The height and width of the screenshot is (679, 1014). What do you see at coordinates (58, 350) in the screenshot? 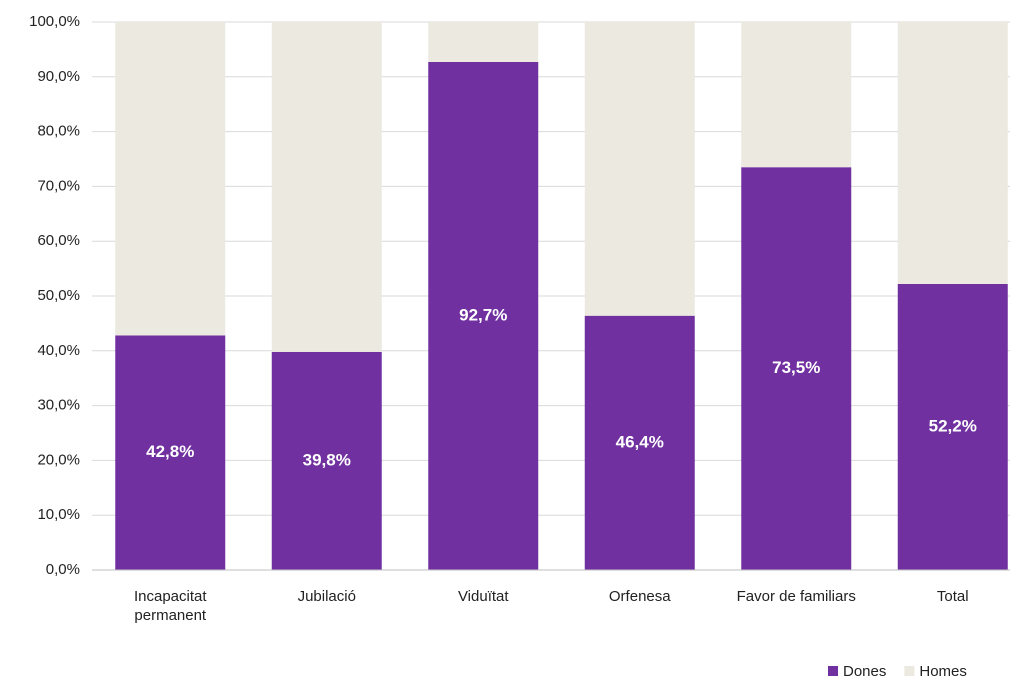
I see `y-tick-label: 40,0%` at bounding box center [58, 350].